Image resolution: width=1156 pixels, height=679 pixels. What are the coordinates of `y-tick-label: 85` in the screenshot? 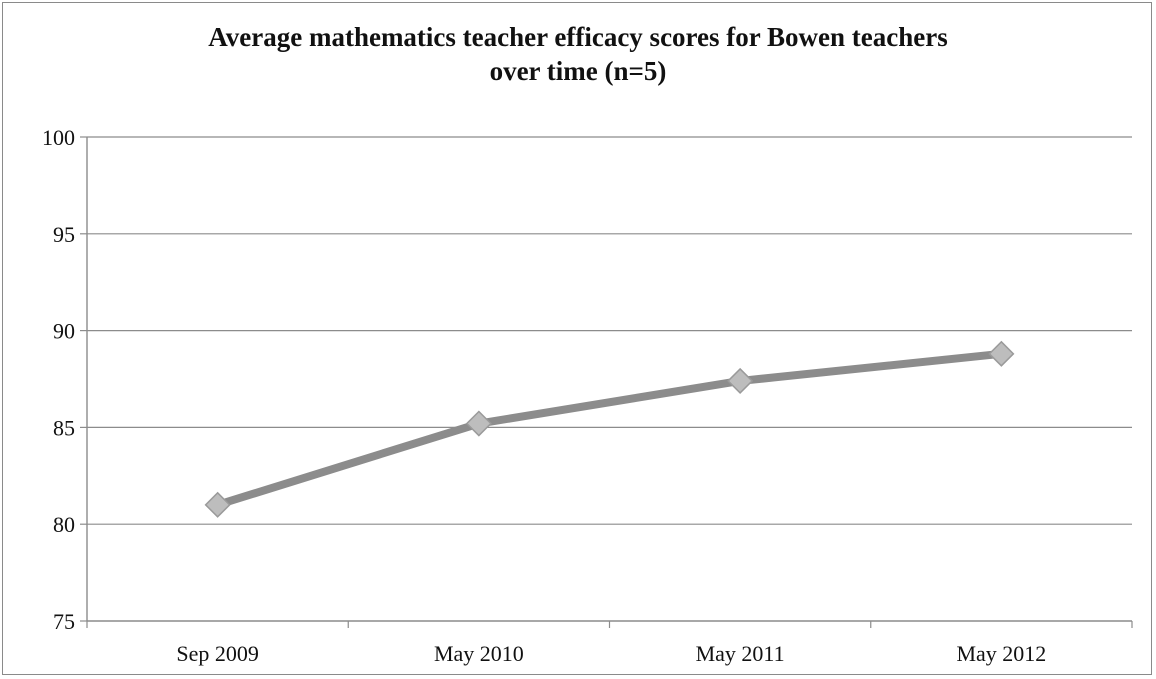 It's located at (64, 427).